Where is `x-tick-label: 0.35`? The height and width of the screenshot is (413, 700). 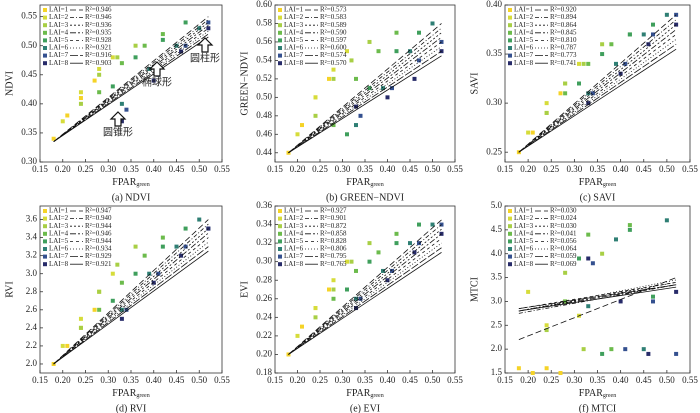
x-tick-label: 0.35 is located at coordinates (131, 169).